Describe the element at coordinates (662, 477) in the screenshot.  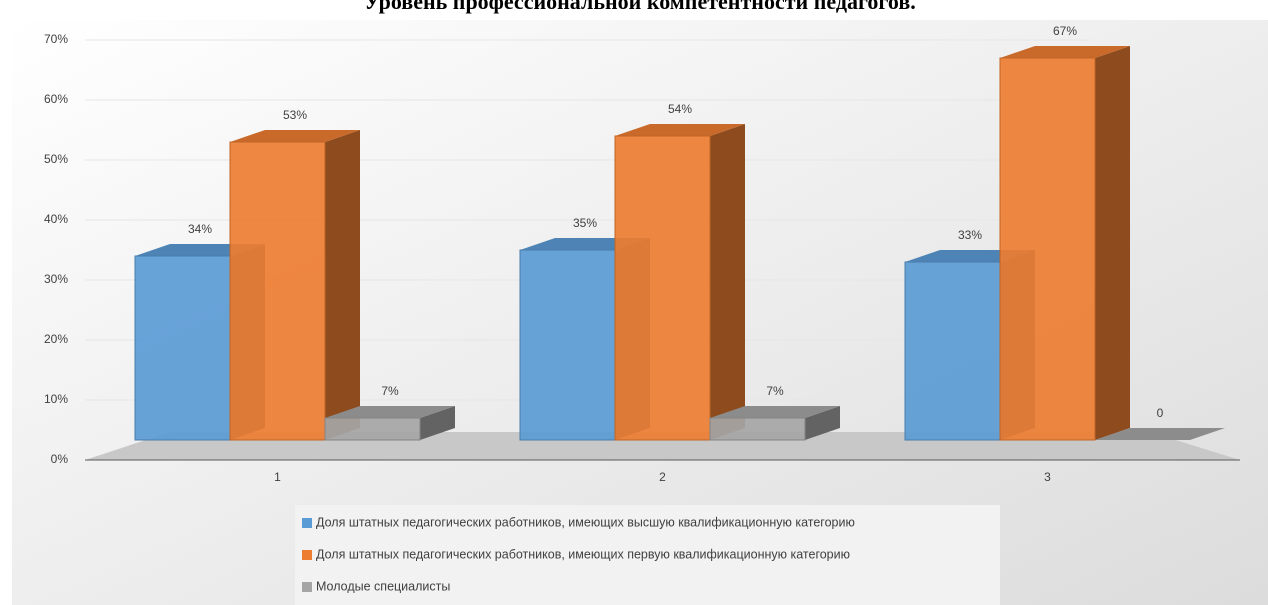
I see `x-tick-label: 2` at that location.